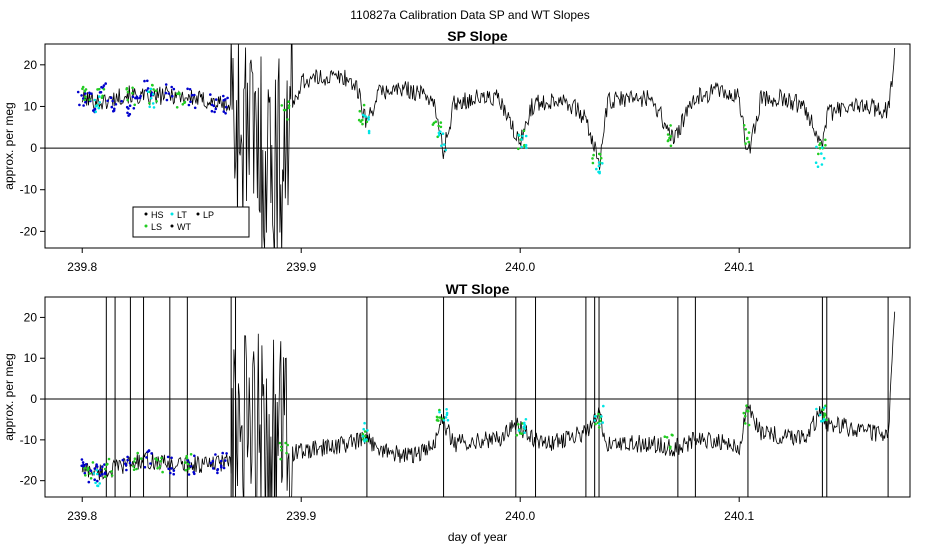  Describe the element at coordinates (31, 317) in the screenshot. I see `y-tick-label: 20` at that location.